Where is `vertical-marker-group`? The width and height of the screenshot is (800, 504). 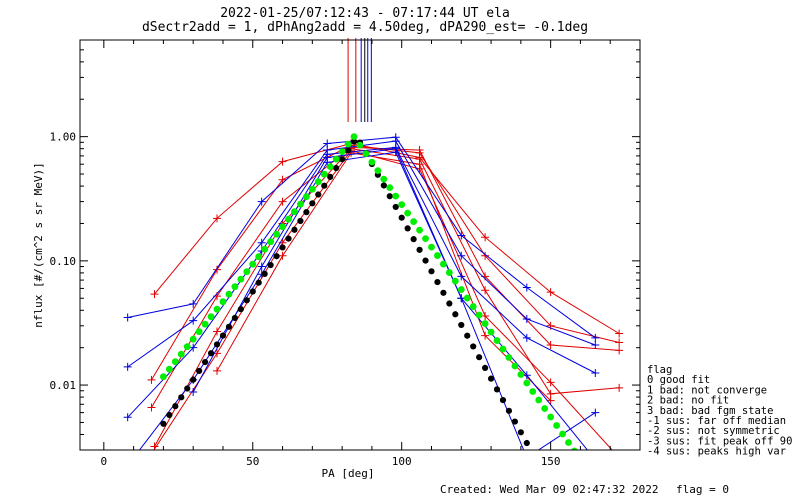
vertical-marker-group is located at coordinates (359, 80).